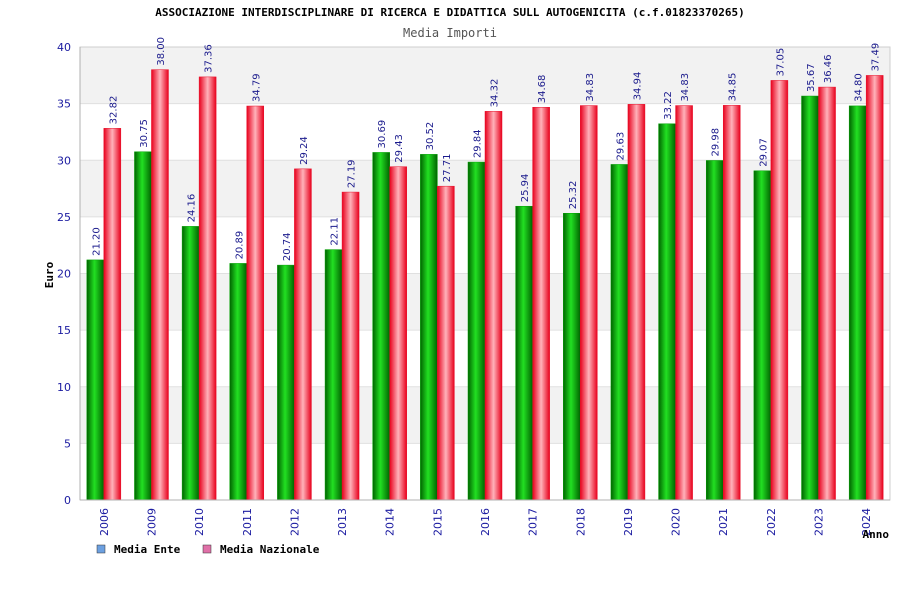  I want to click on y-tick-label-5: 5, so click(67, 443).